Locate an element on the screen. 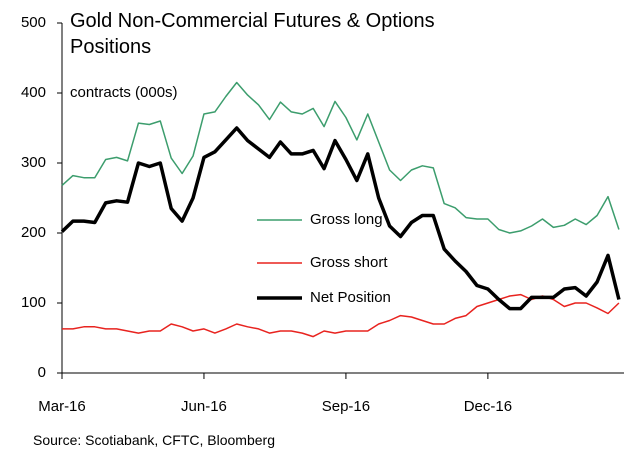 This screenshot has height=458, width=624. y-tick-label: 400 is located at coordinates (33, 92).